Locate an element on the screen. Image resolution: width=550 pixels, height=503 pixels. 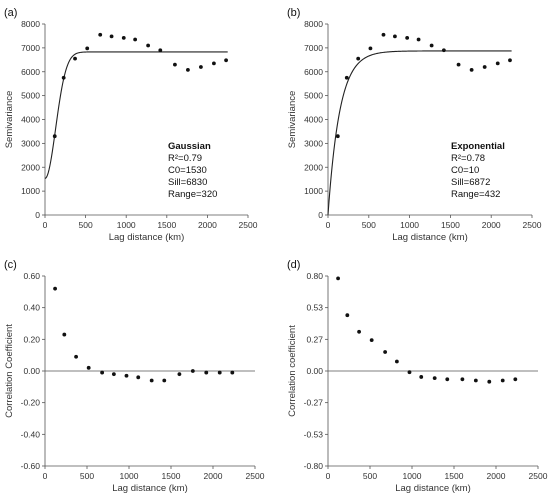
y-tick-label: -0.60 is located at coordinates (31, 466).